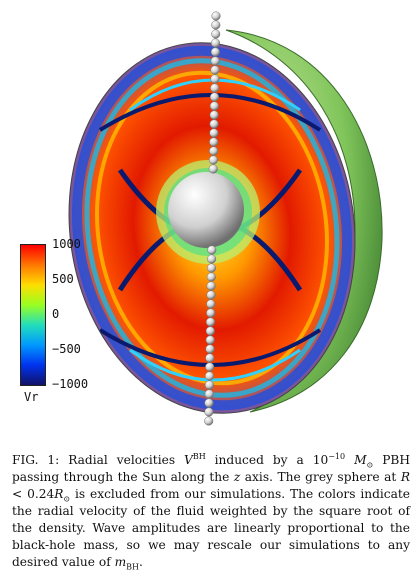 The height and width of the screenshot is (572, 420). Describe the element at coordinates (31, 397) in the screenshot. I see `colorbar-label: Vr` at that location.